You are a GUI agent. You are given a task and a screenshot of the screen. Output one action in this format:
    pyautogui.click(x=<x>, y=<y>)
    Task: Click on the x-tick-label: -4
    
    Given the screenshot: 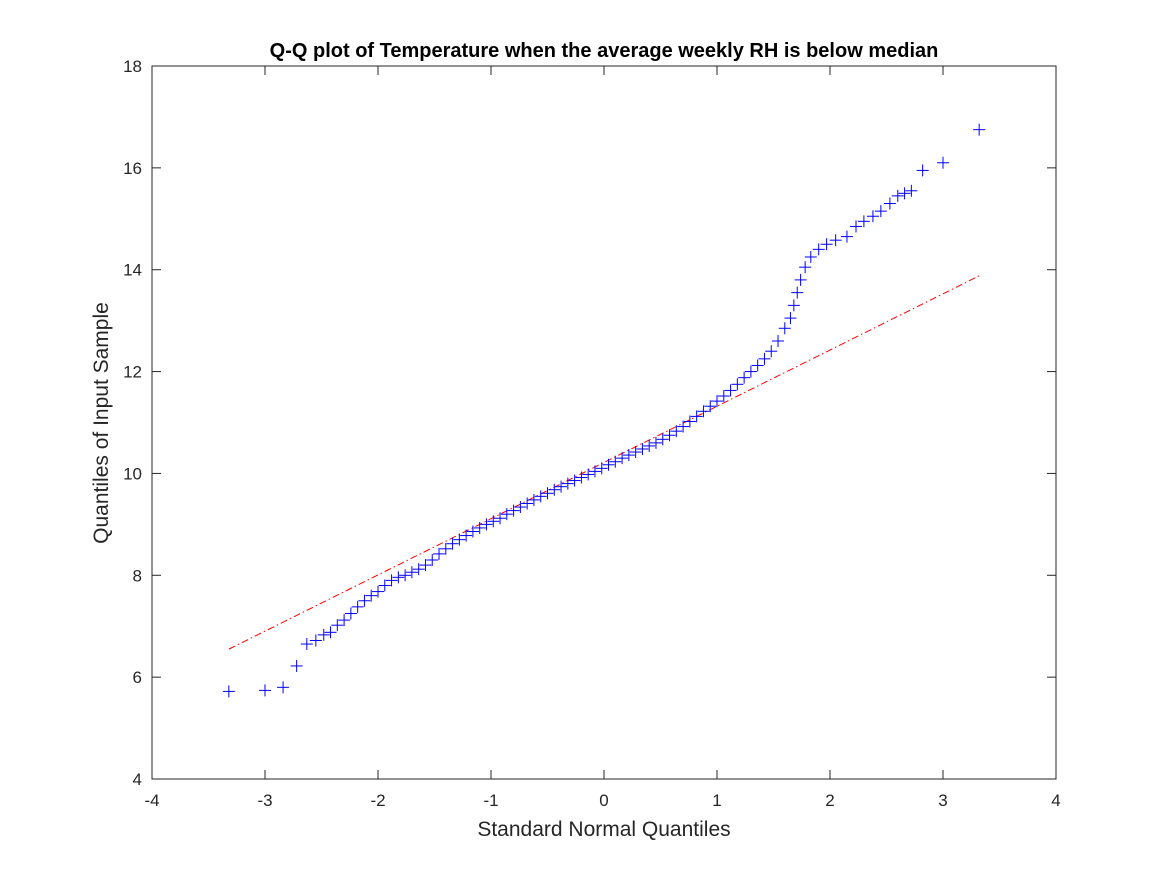 What is the action you would take?
    pyautogui.click(x=151, y=800)
    